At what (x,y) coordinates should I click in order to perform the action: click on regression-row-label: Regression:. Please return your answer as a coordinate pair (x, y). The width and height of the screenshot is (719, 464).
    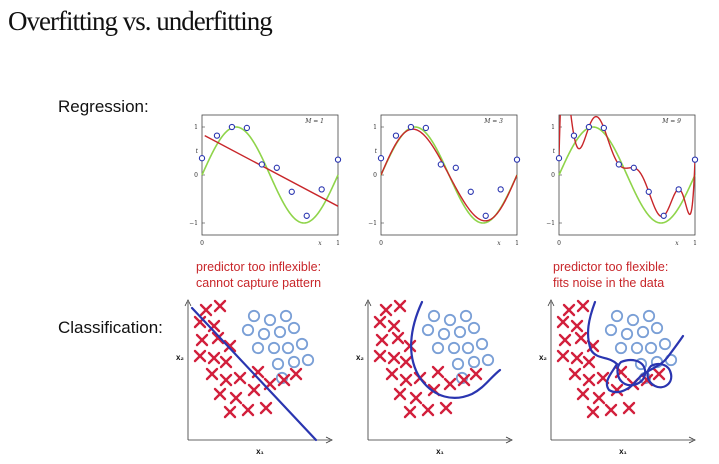
    Looking at the image, I should click on (103, 106).